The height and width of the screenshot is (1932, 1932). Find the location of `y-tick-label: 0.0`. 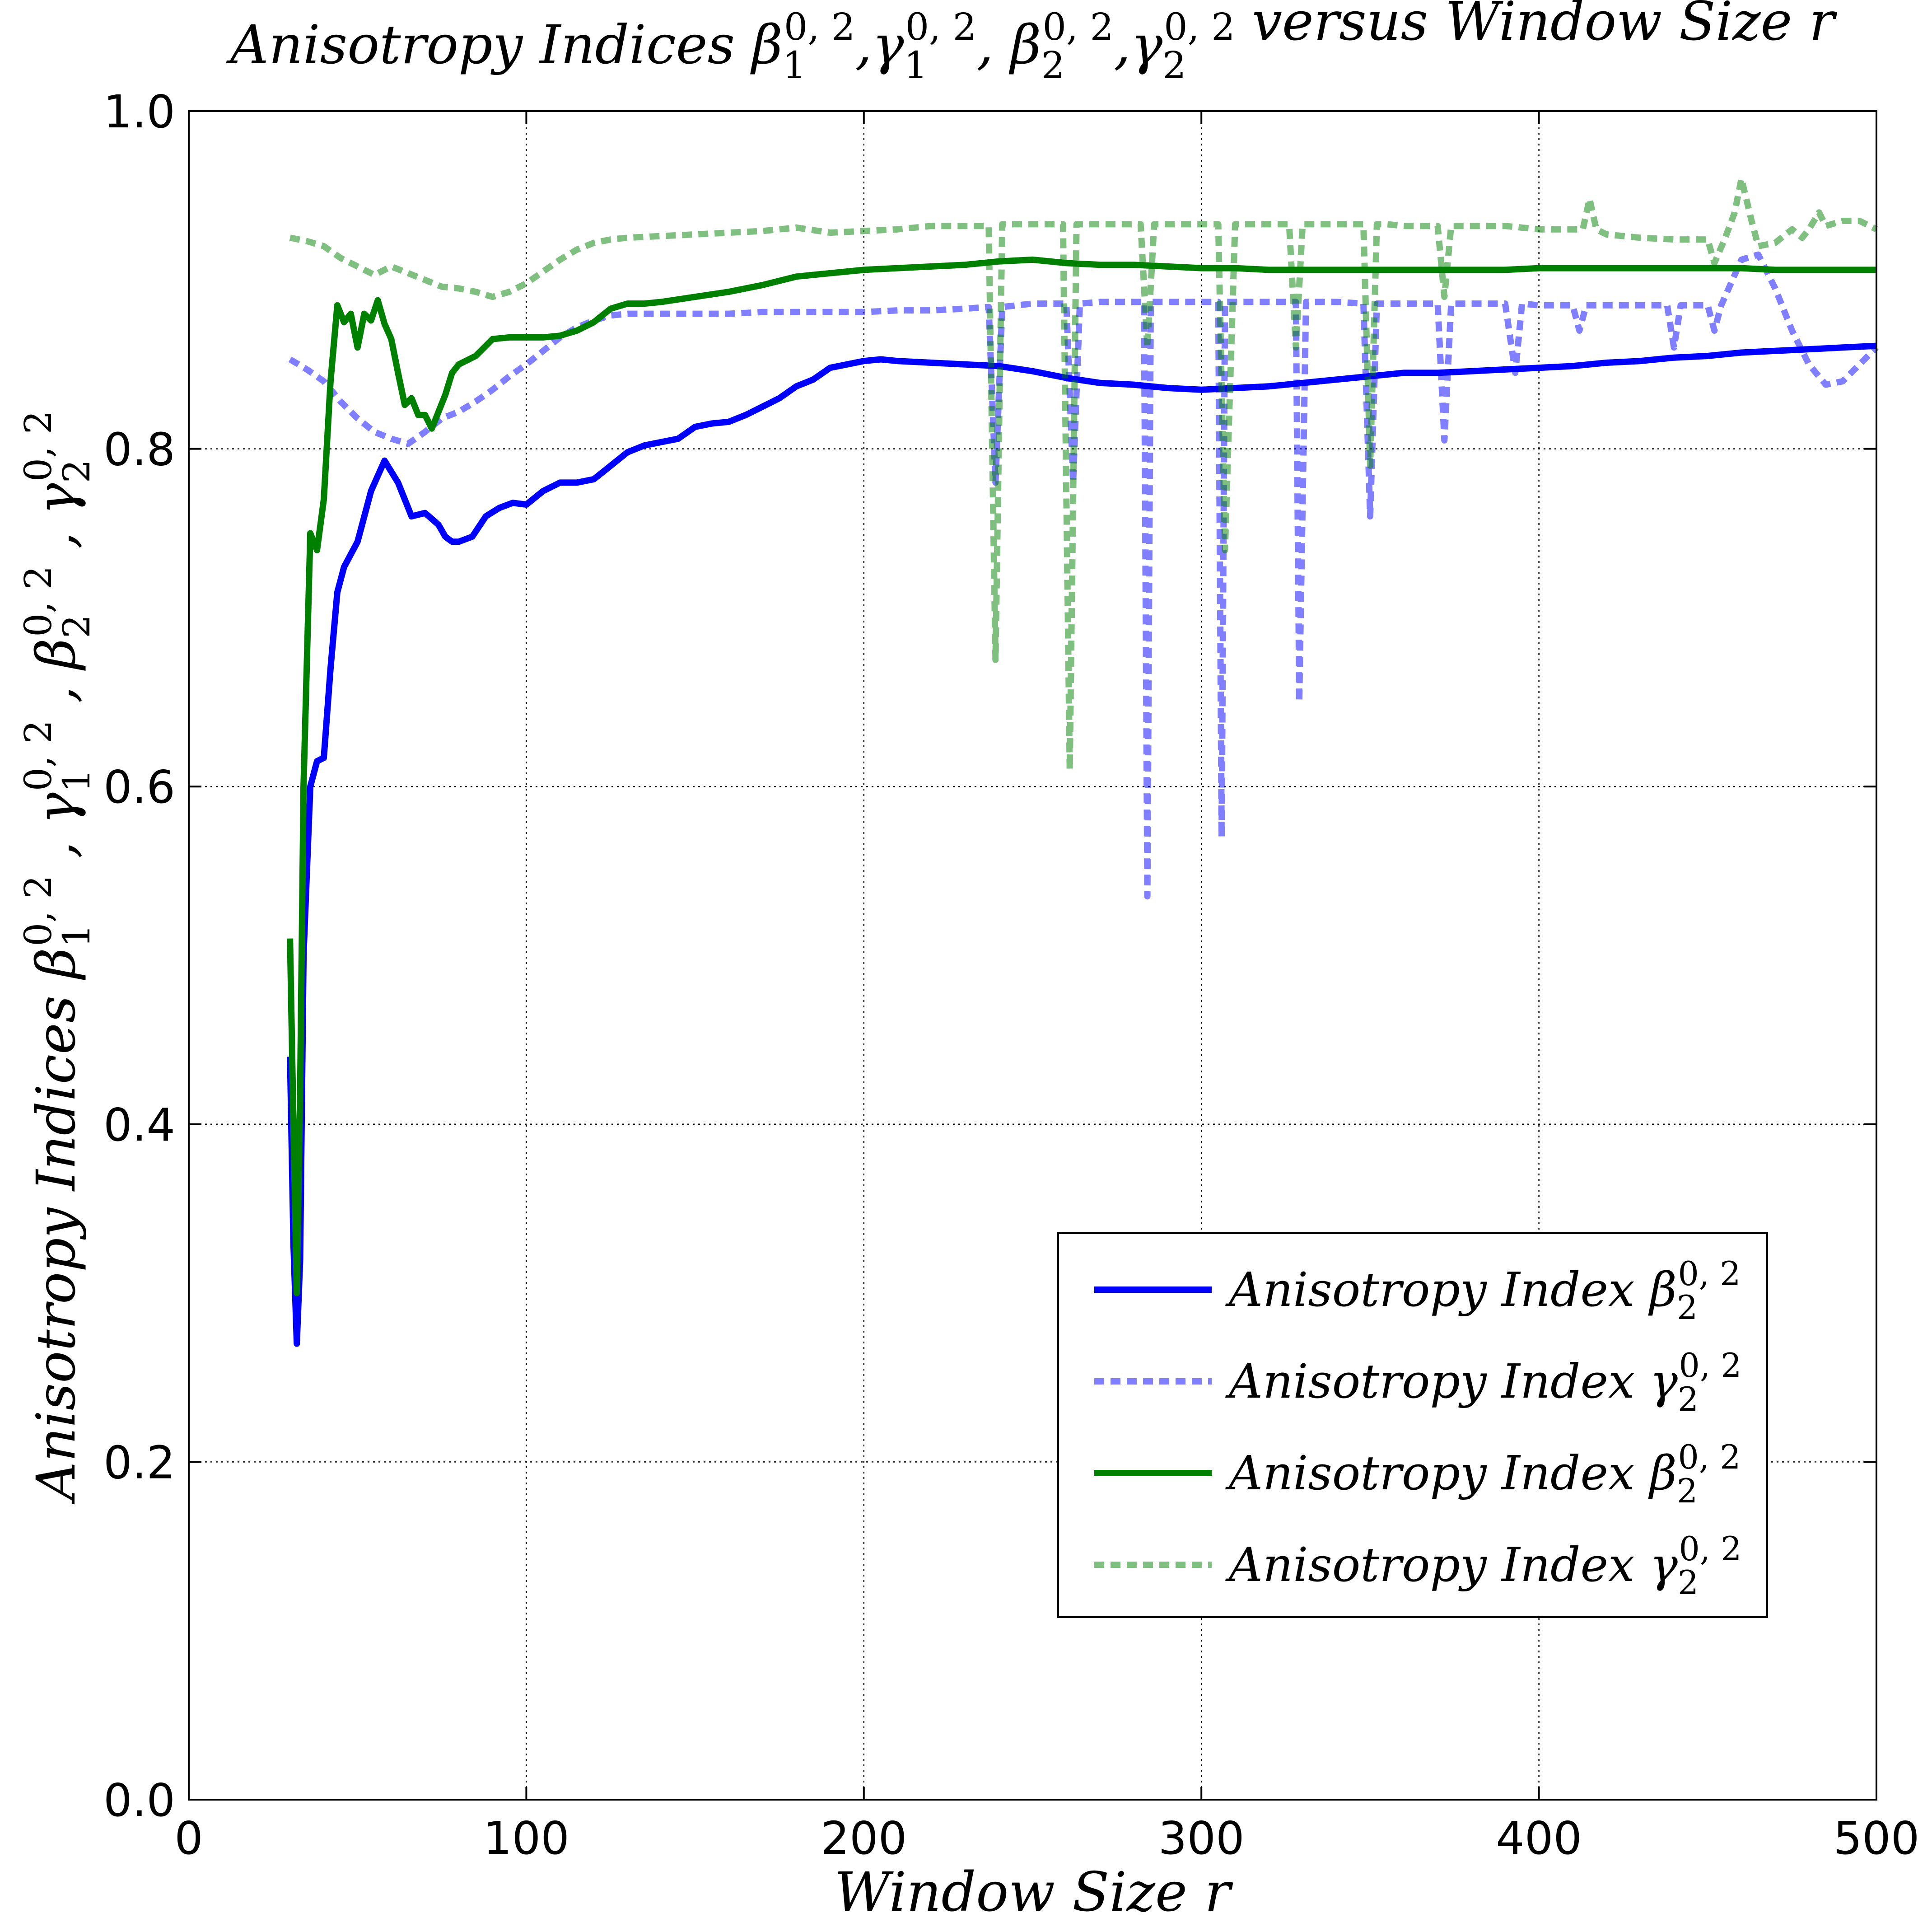

y-tick-label: 0.0 is located at coordinates (139, 1800).